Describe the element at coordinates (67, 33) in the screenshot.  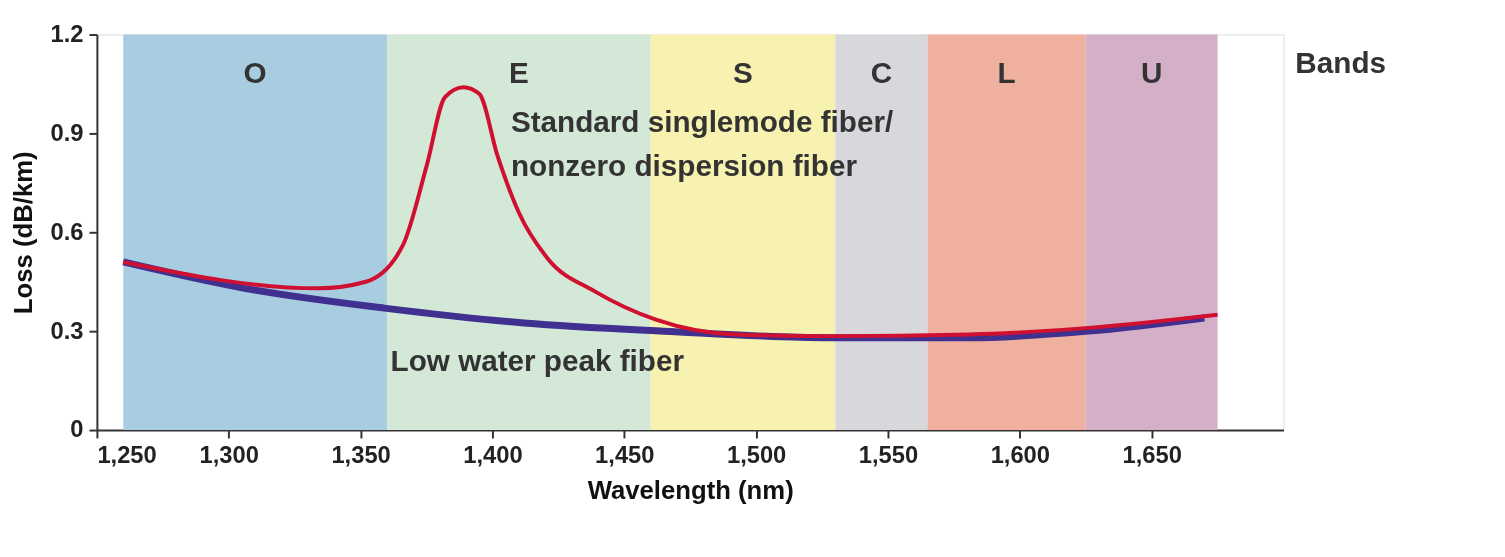
I see `y-tick-label: 1.2` at that location.